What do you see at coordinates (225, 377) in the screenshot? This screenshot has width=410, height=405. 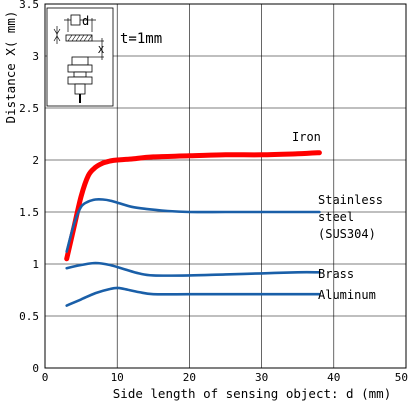 I see `x-tick-labels: 0 10 20 30 40 50` at bounding box center [225, 377].